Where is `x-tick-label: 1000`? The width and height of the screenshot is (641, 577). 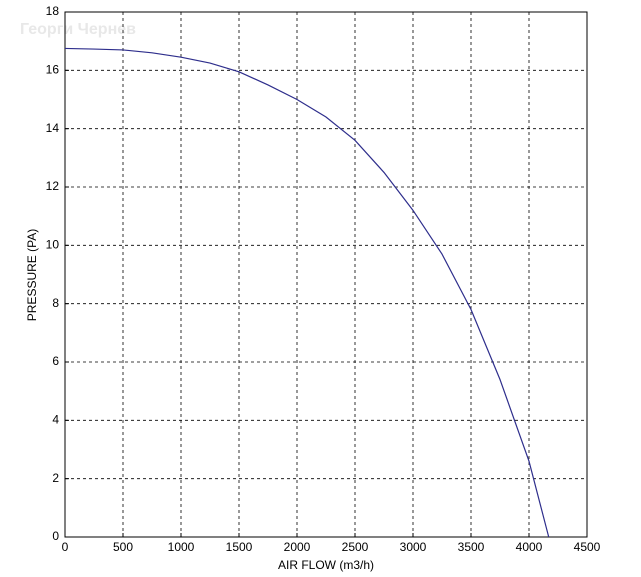
x-tick-label: 1000 is located at coordinates (181, 547).